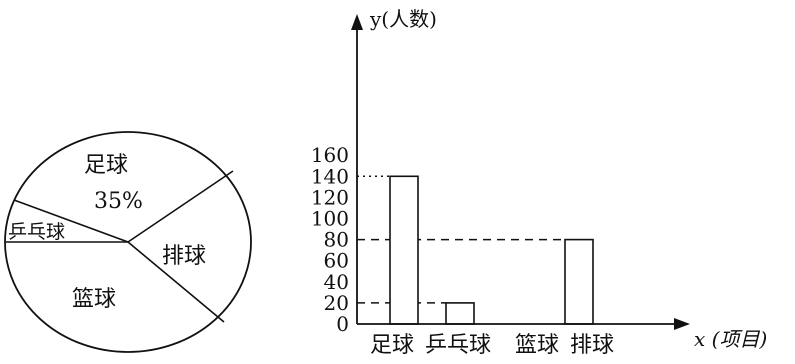 The width and height of the screenshot is (795, 364). What do you see at coordinates (94, 299) in the screenshot?
I see `pie-label-basketball: 篮球` at bounding box center [94, 299].